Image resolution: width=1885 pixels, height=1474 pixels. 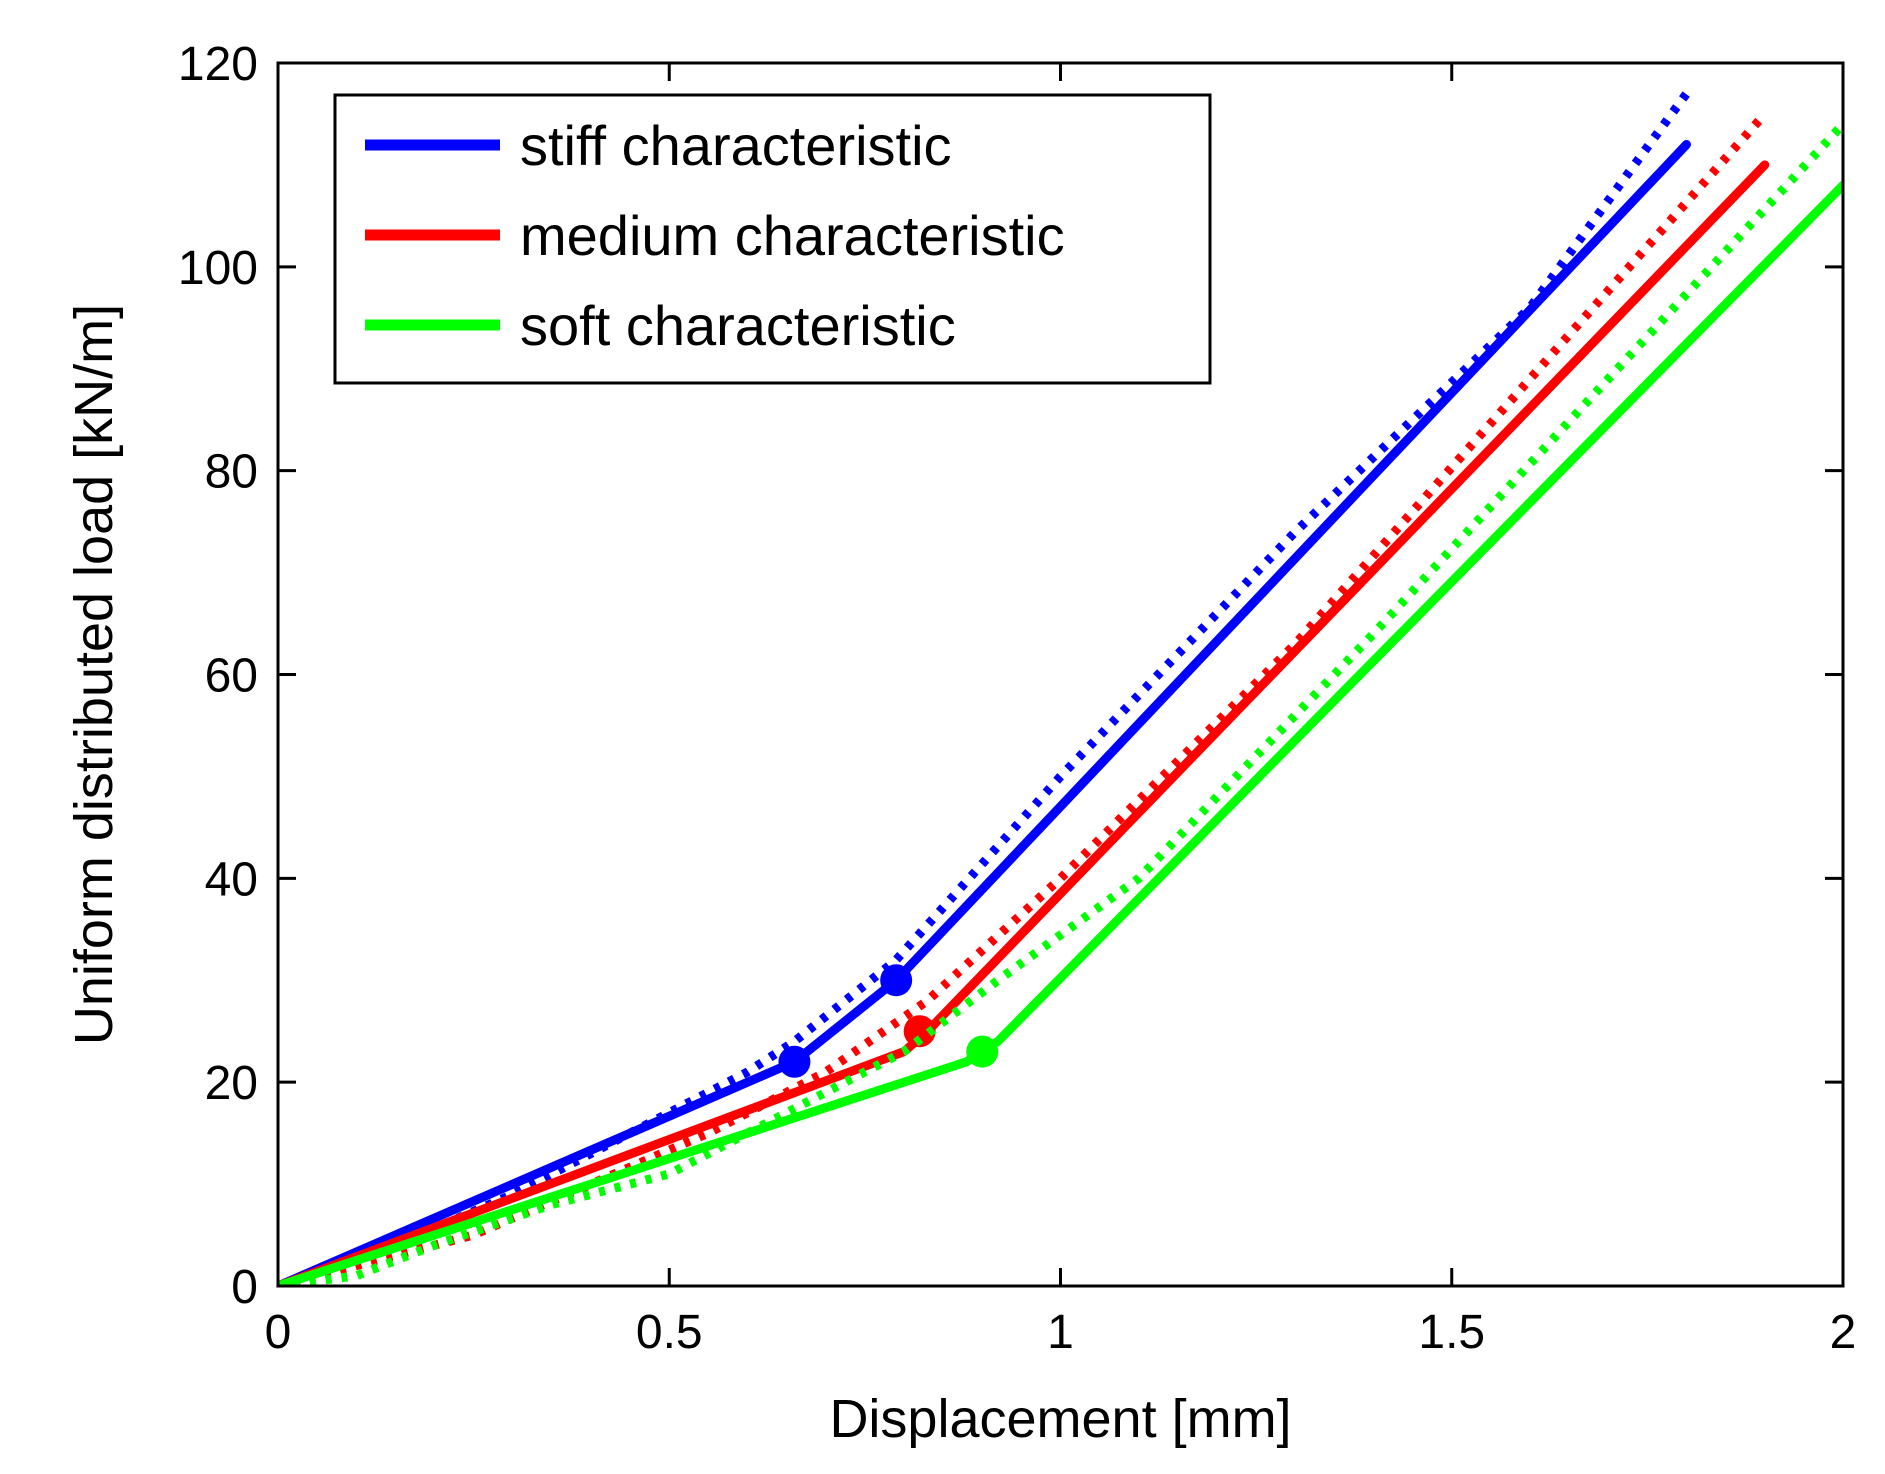 What do you see at coordinates (231, 1083) in the screenshot?
I see `y-tick-label: 20` at bounding box center [231, 1083].